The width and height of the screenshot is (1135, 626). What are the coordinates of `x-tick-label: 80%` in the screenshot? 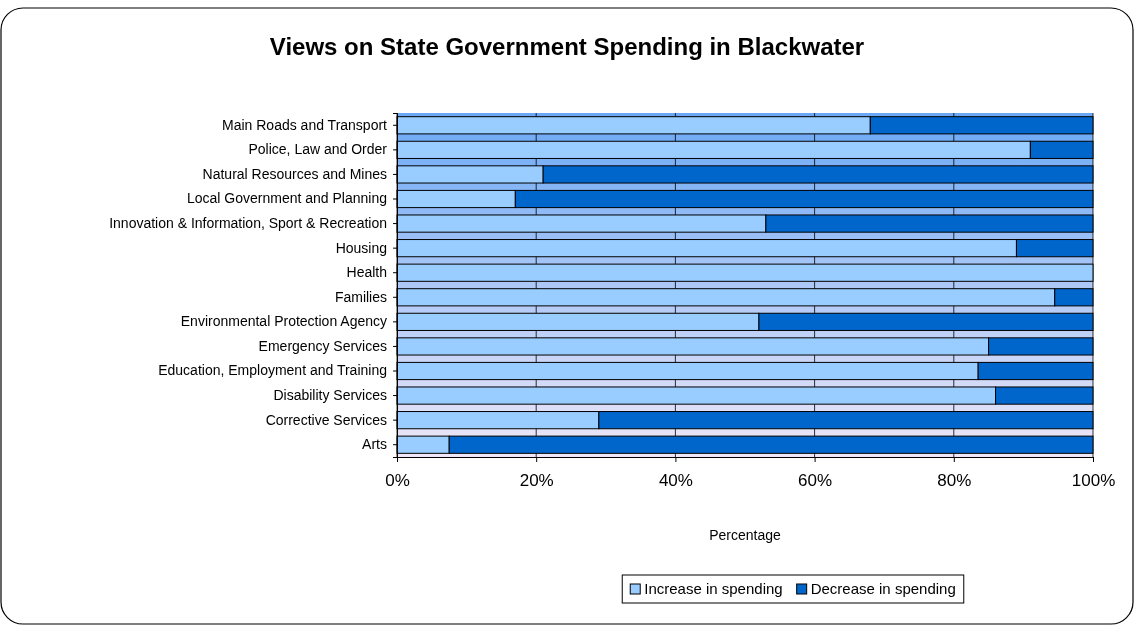 It's located at (954, 481).